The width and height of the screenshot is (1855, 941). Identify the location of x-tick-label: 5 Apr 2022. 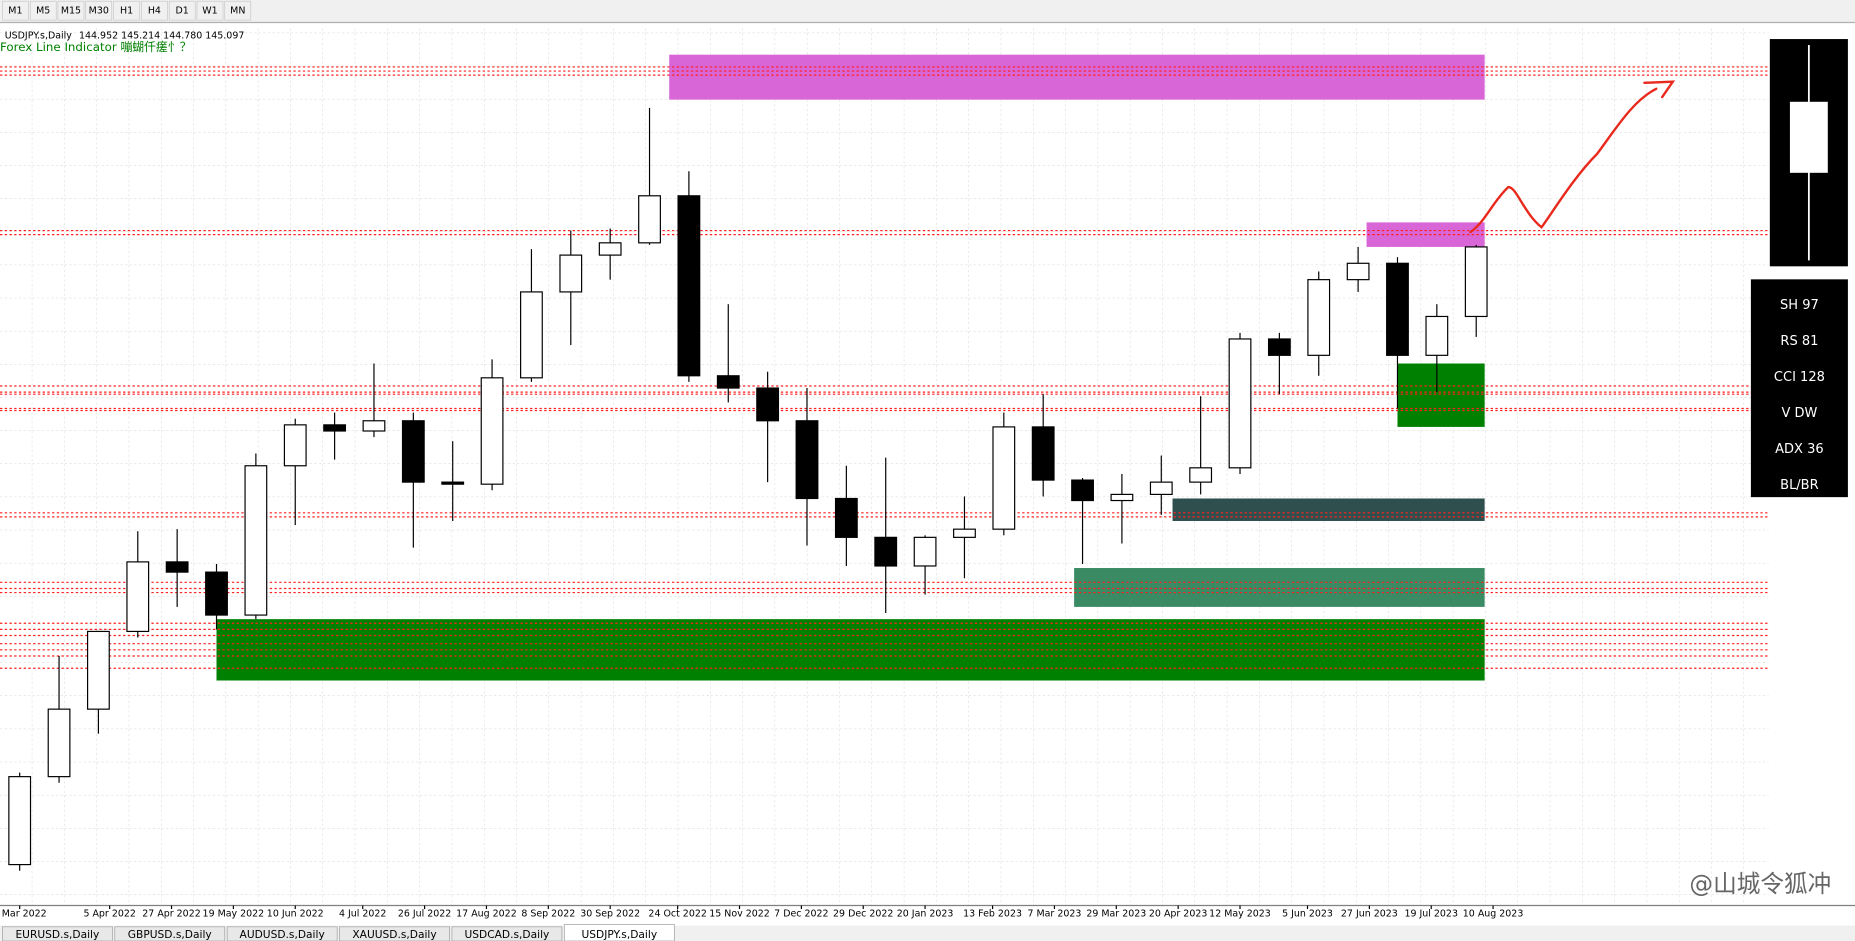
(109, 913).